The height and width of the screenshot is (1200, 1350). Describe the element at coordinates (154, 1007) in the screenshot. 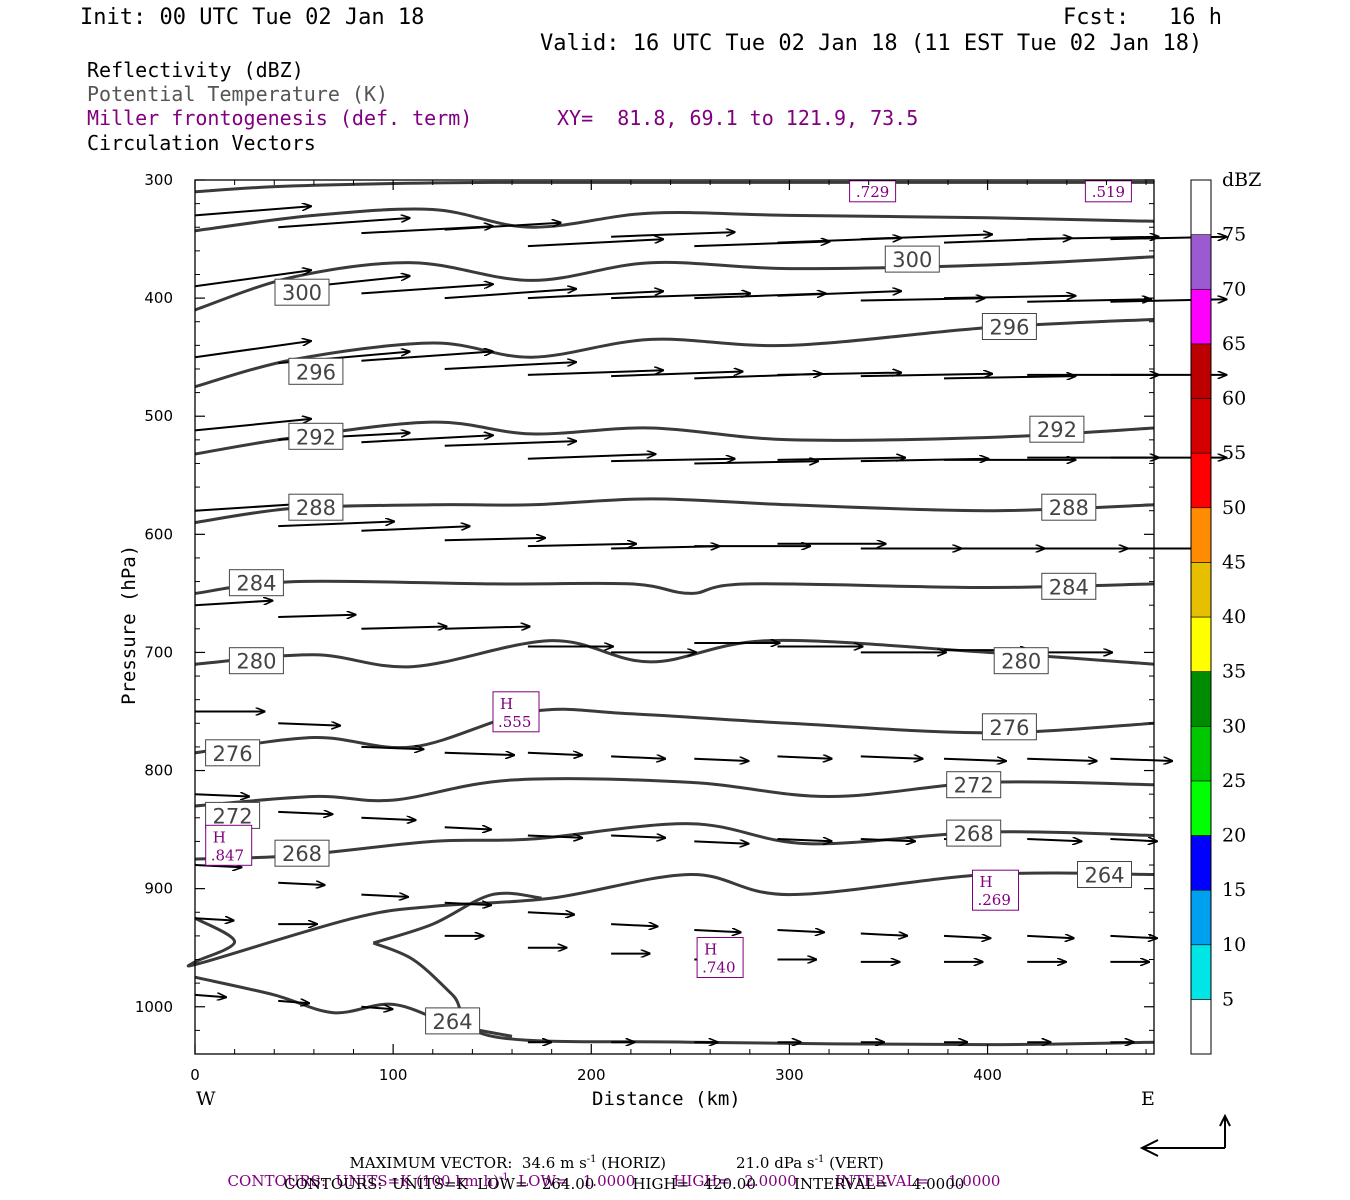

I see `y-tick-label: 1000` at that location.